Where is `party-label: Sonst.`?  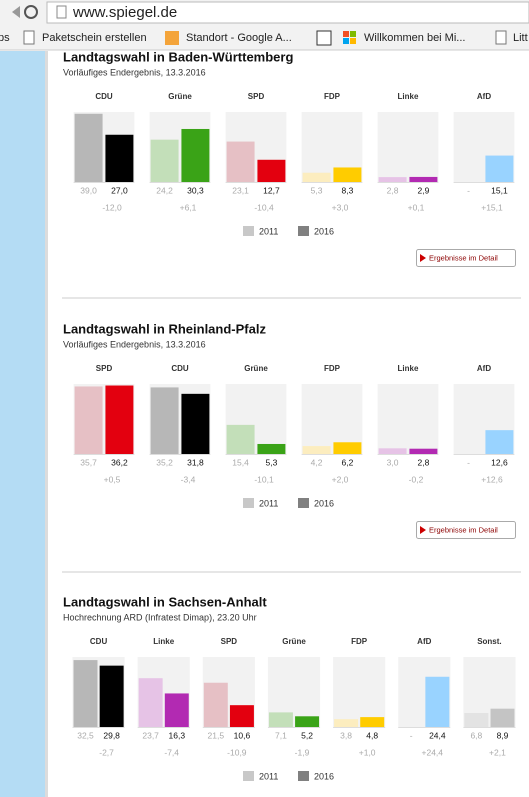 party-label: Sonst. is located at coordinates (489, 641).